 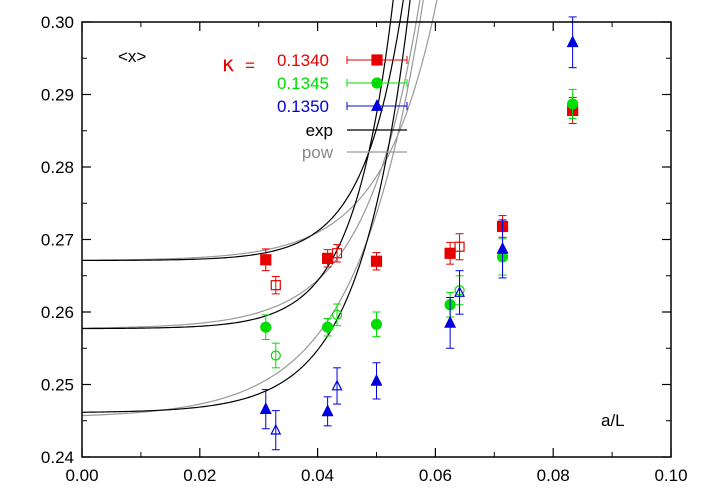 What do you see at coordinates (199, 475) in the screenshot?
I see `x-tick-label: 0.02` at bounding box center [199, 475].